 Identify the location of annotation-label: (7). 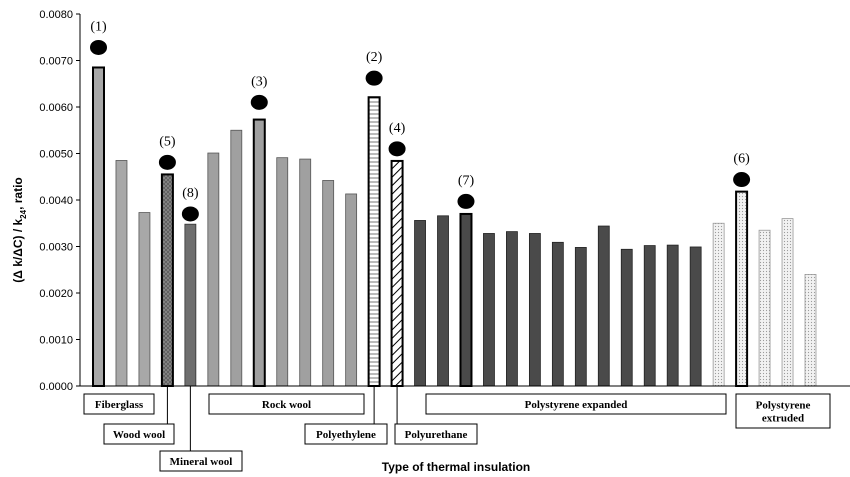
(466, 180).